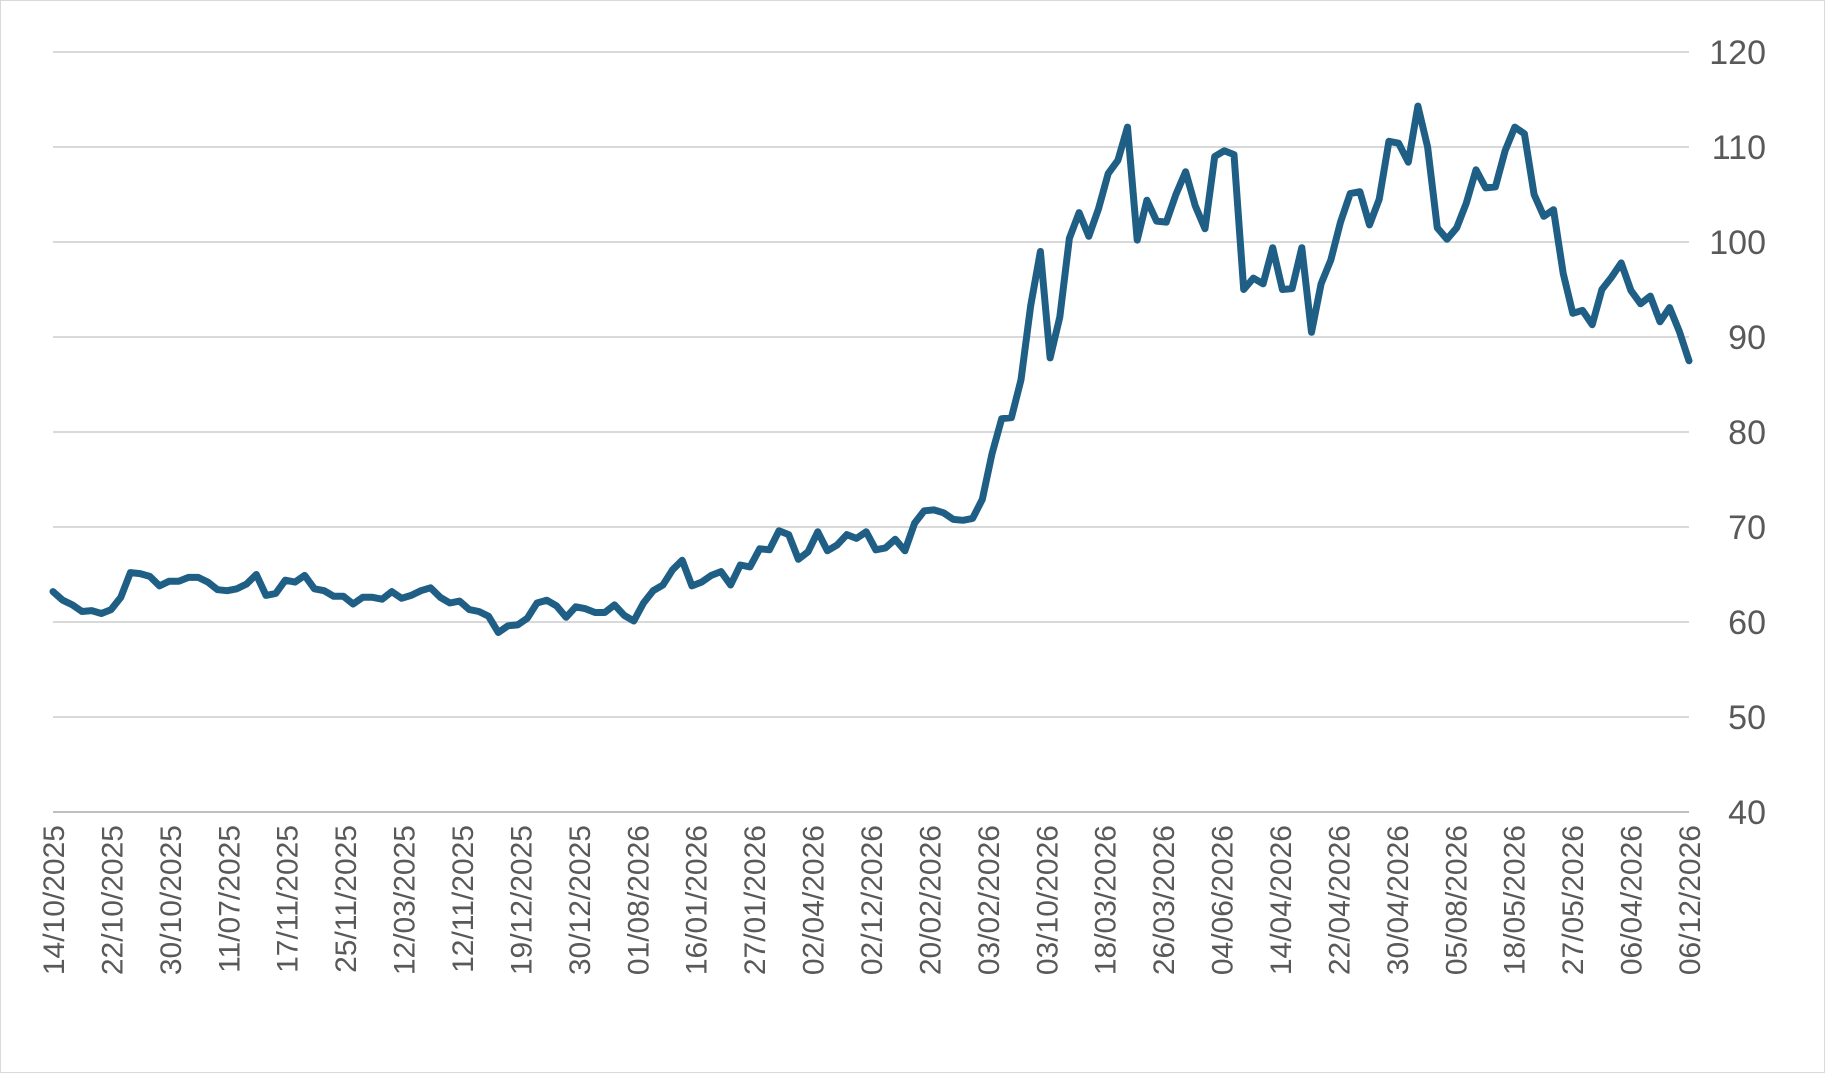  I want to click on x-tick: 16/01/2026, so click(697, 900).